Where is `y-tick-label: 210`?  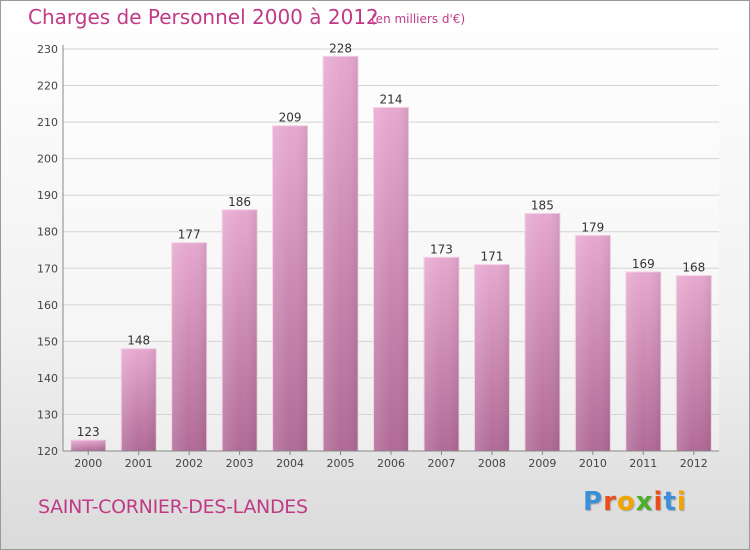 y-tick-label: 210 is located at coordinates (47, 122).